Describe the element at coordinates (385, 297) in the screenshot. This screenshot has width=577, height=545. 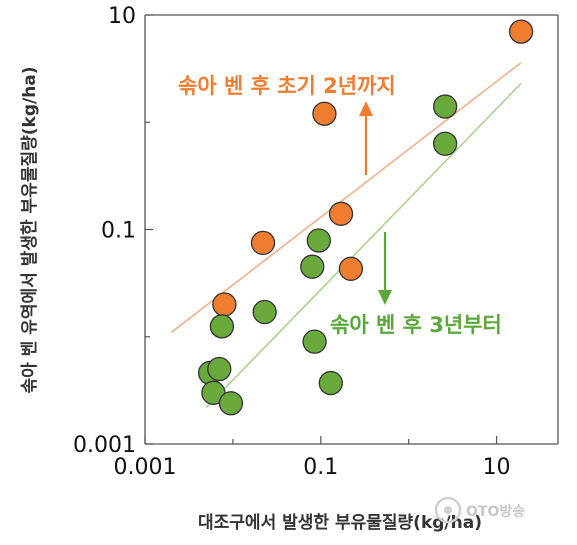
I see `arrow-down-icon` at that location.